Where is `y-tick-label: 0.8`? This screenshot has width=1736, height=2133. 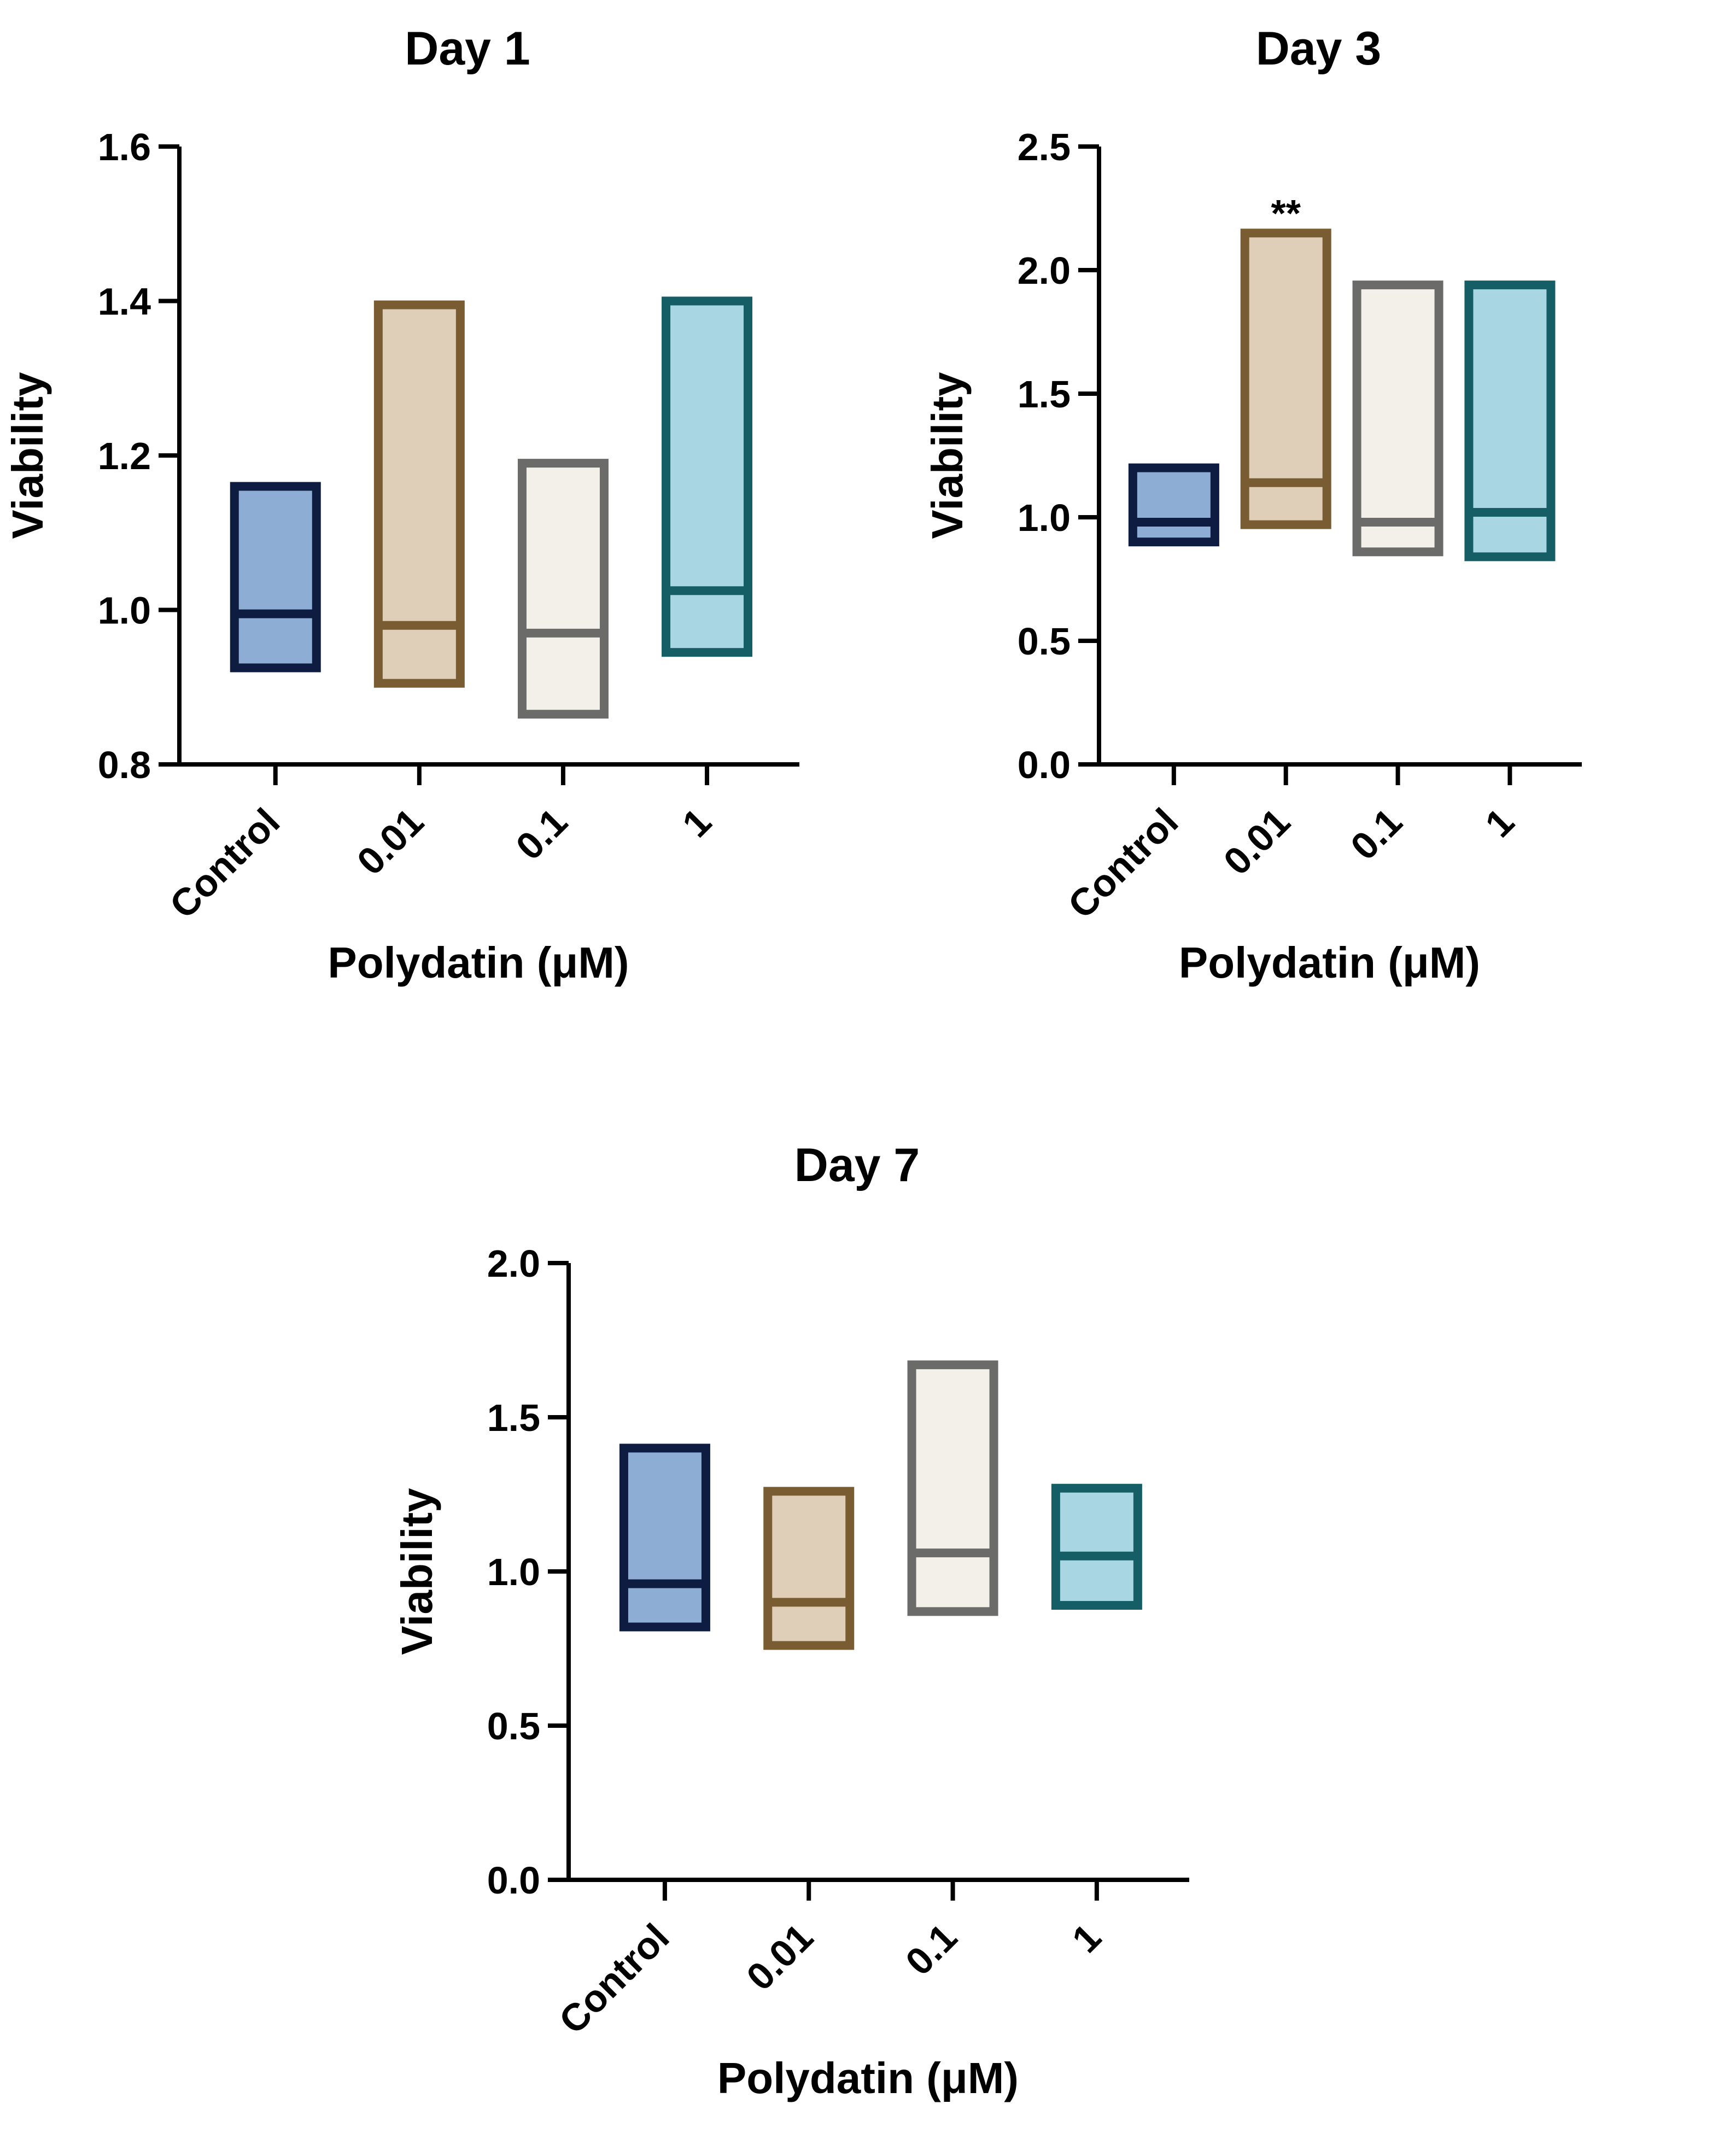 y-tick-label: 0.8 is located at coordinates (124, 765).